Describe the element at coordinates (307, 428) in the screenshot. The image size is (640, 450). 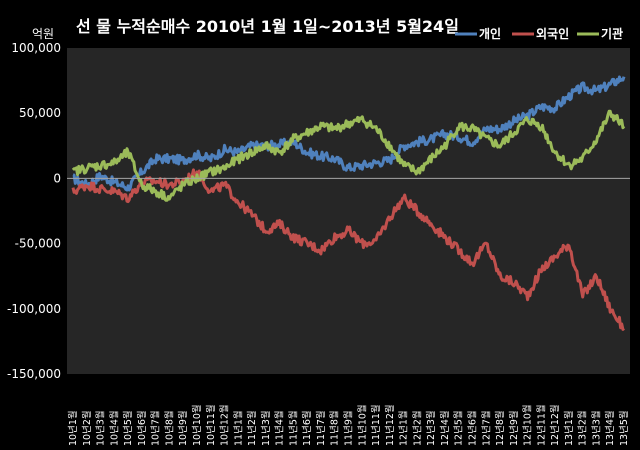
I see `x-tick-label: 11년6월` at that location.